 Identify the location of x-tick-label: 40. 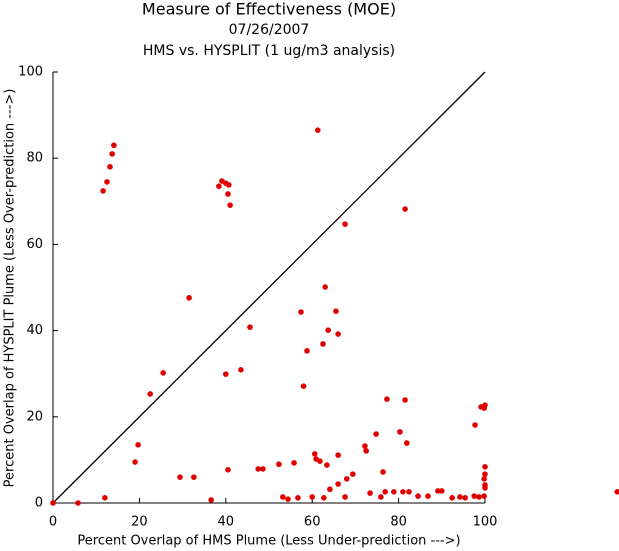
(226, 522).